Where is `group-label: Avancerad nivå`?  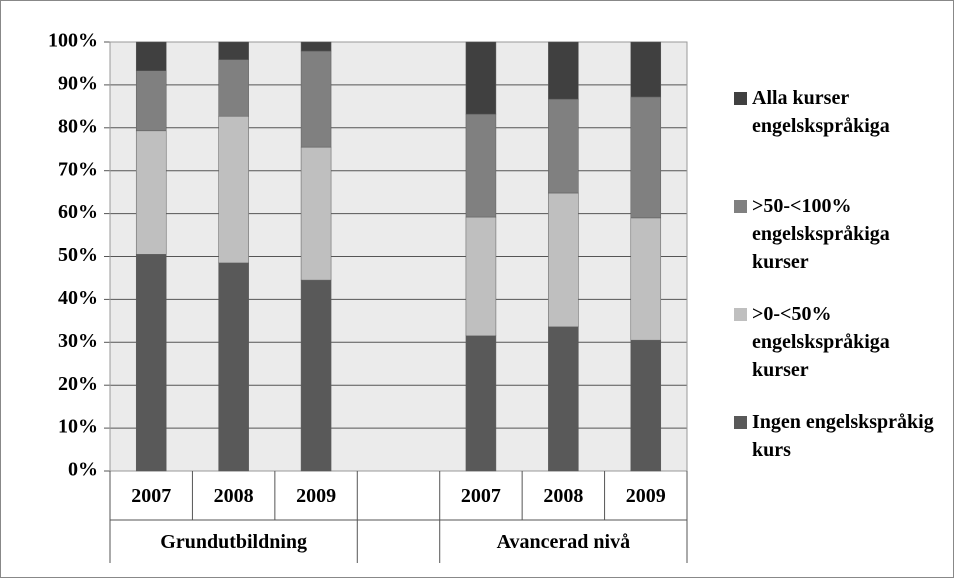 group-label: Avancerad nivå is located at coordinates (564, 542).